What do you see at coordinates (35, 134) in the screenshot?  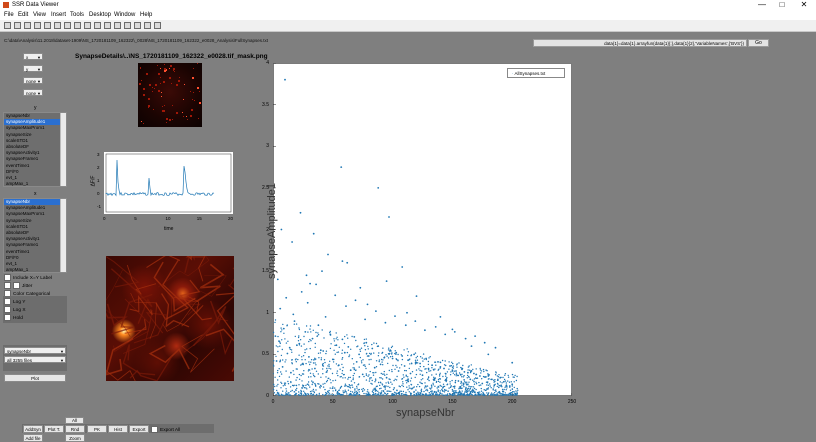 I see `y-list-item: synapseSize` at bounding box center [35, 134].